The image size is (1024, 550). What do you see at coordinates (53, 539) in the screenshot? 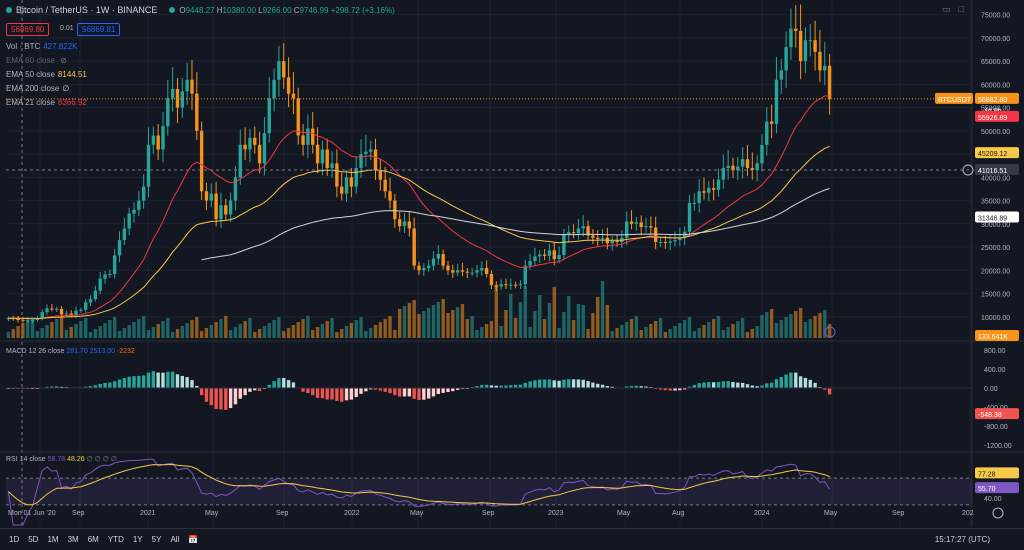
I see `range-1m: 1M` at bounding box center [53, 539].